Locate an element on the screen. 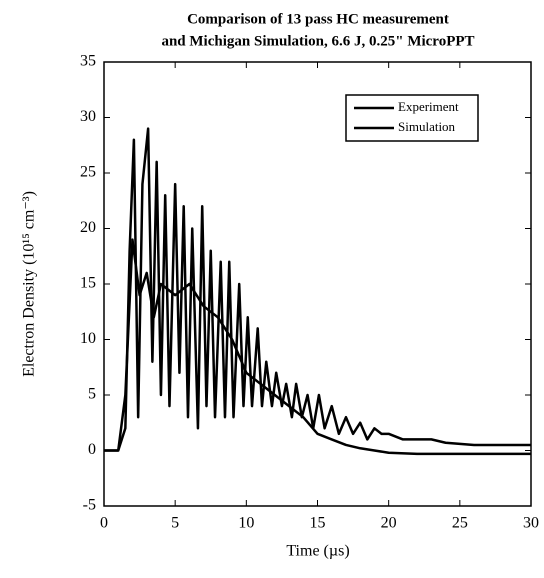 The image size is (544, 578). x-tick-label: 30 is located at coordinates (531, 523).